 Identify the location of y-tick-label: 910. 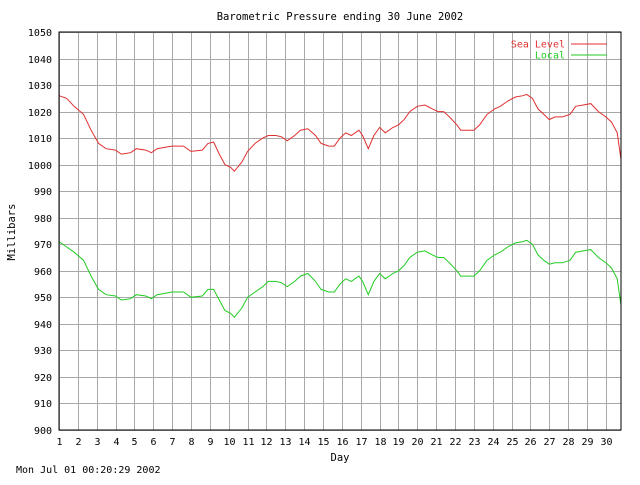
(43, 404).